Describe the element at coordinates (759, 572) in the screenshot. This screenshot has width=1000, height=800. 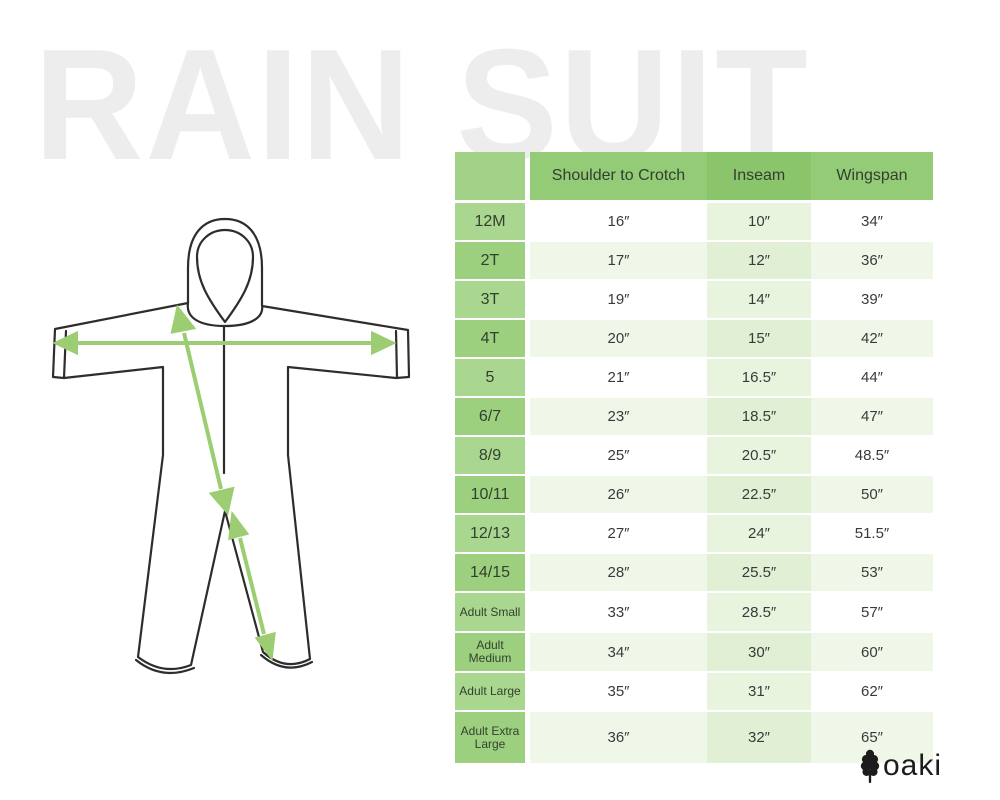
I see `inseam-cell: 25.5″` at that location.